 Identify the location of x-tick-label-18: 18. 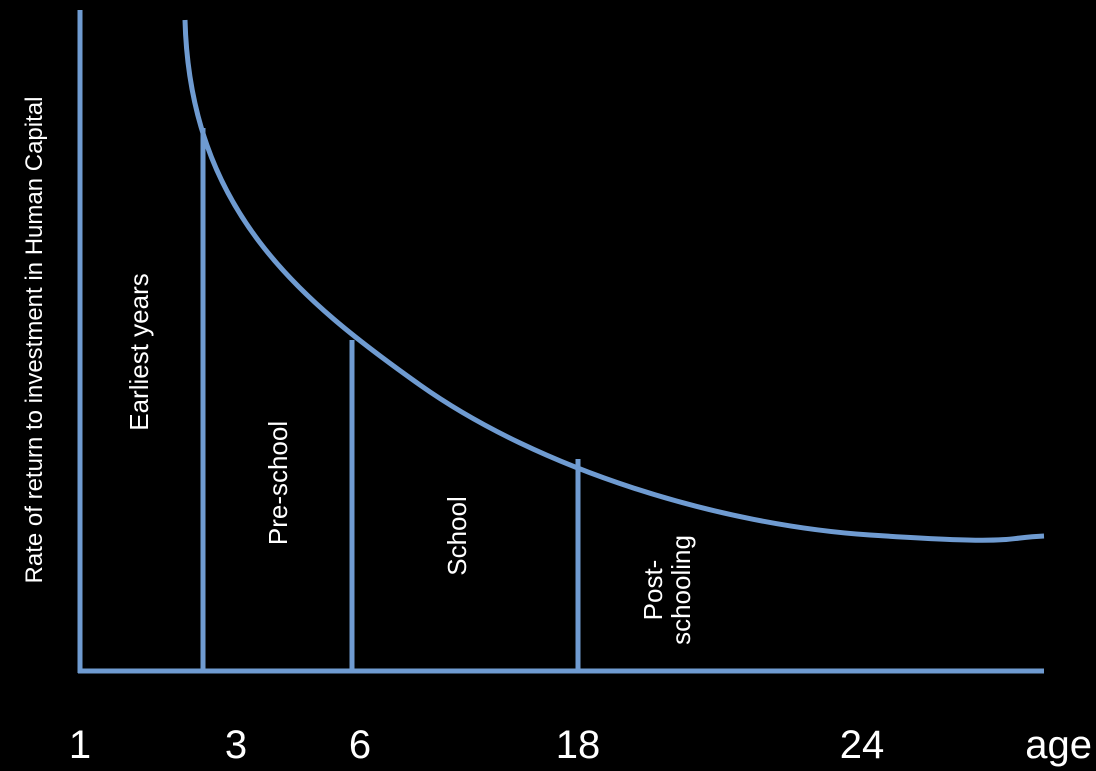
(578, 745).